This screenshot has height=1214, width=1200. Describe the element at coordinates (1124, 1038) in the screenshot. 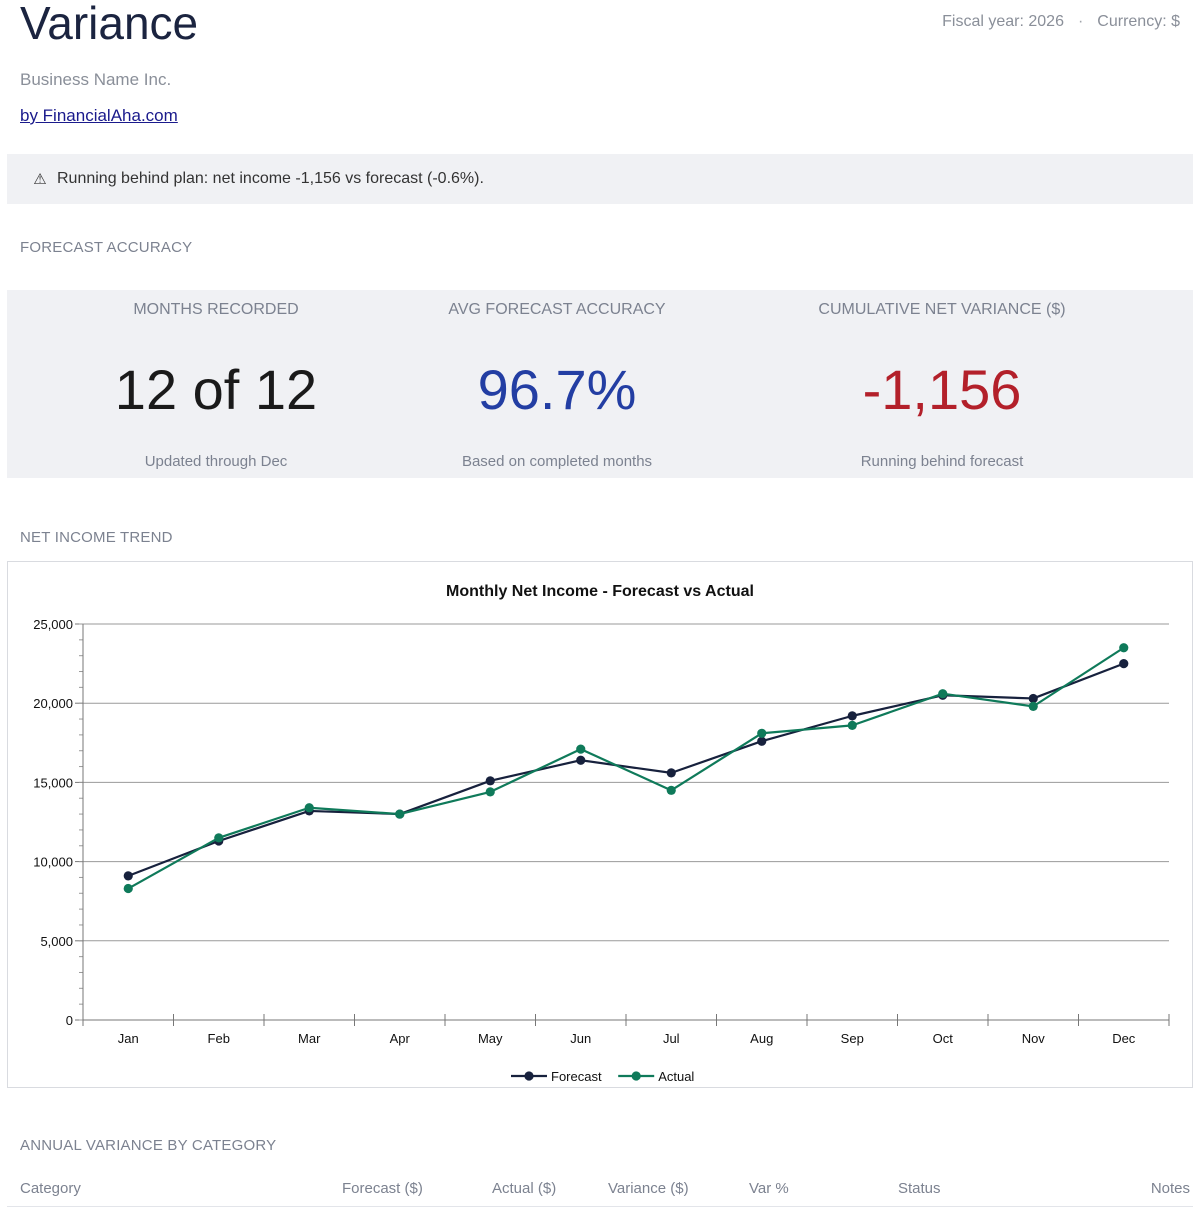

I see `x-tick-label: Dec` at that location.